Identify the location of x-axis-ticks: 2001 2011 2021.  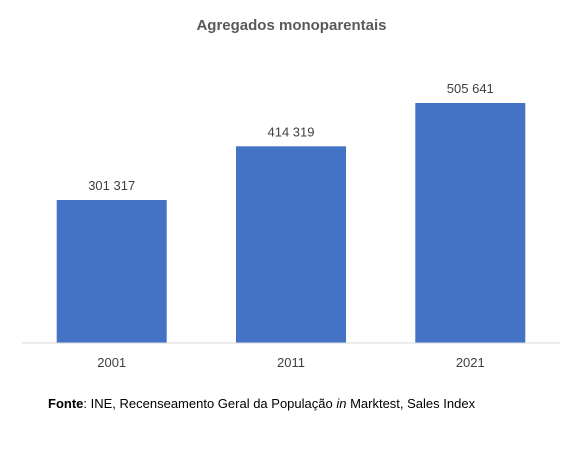
(291, 362).